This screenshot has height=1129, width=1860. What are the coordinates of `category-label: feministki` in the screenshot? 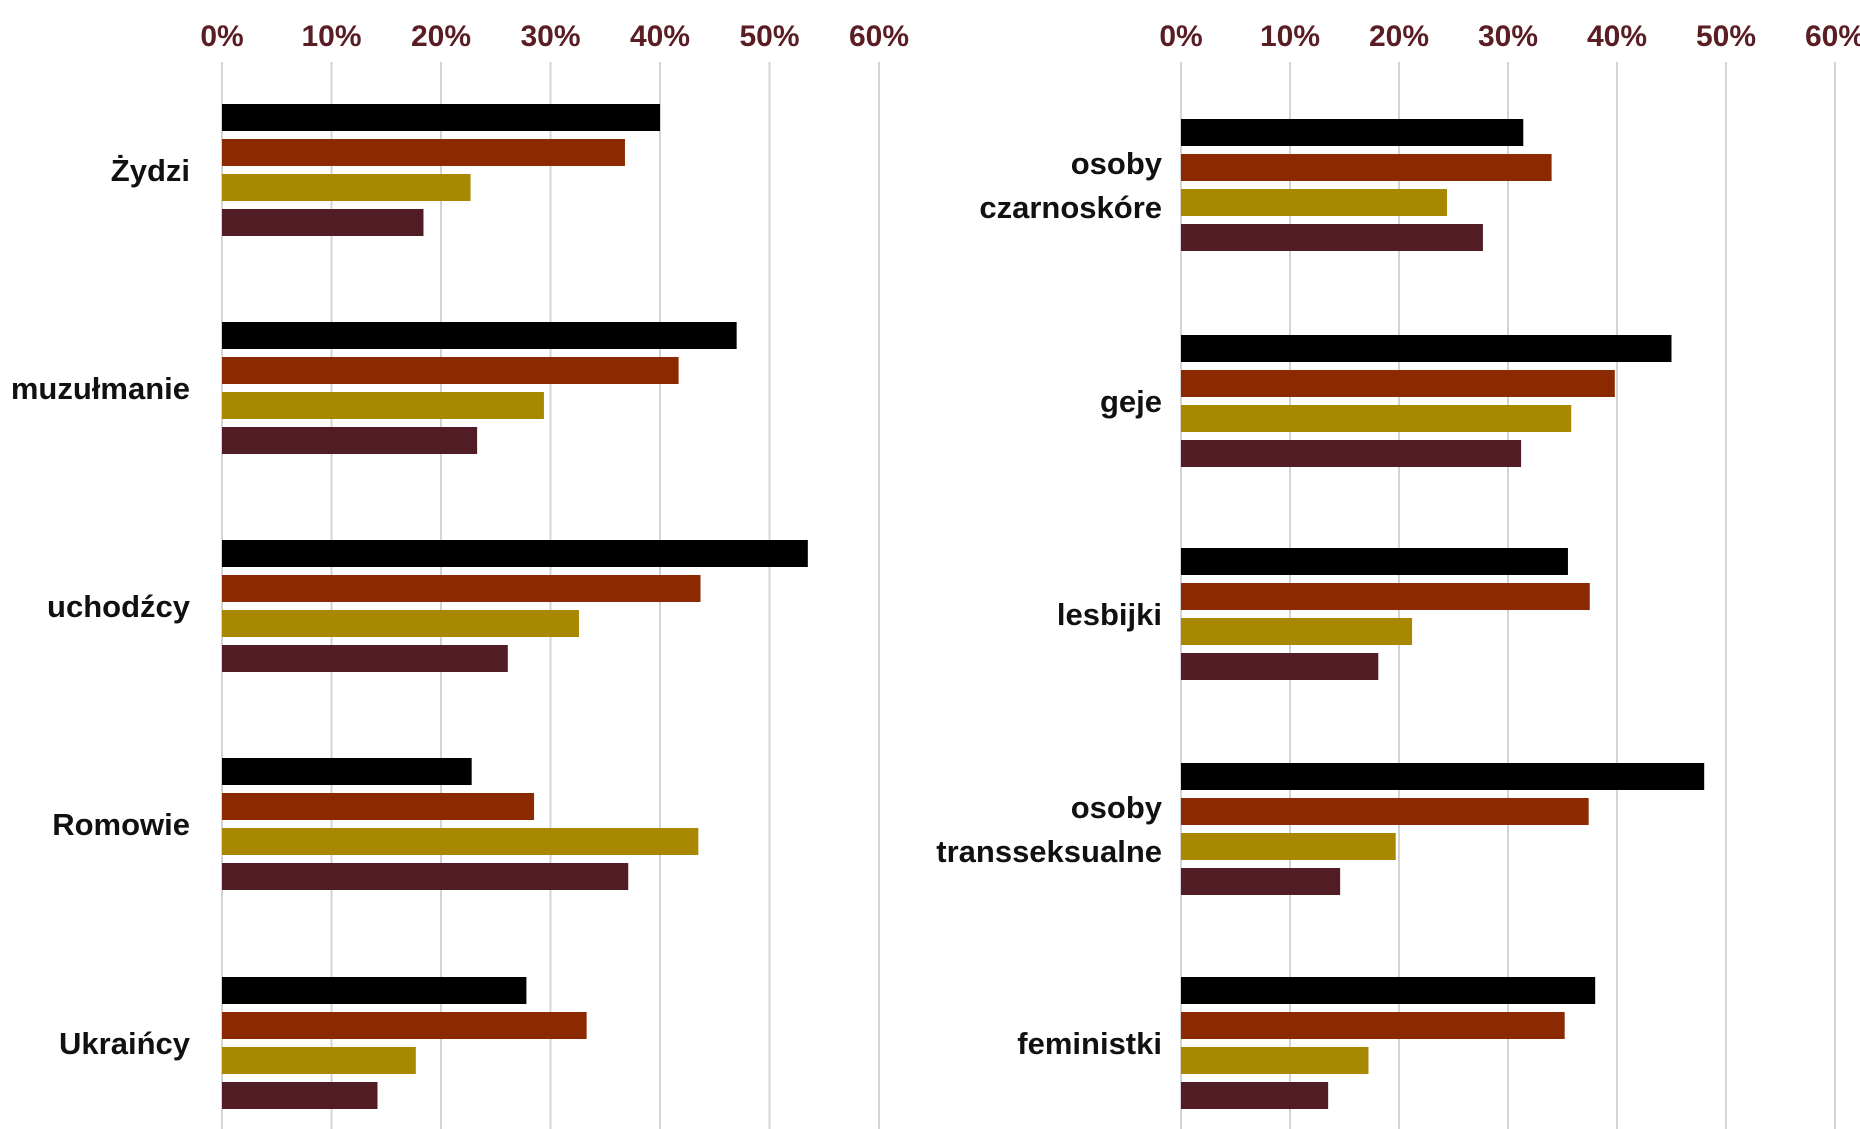 It's located at (1089, 1043).